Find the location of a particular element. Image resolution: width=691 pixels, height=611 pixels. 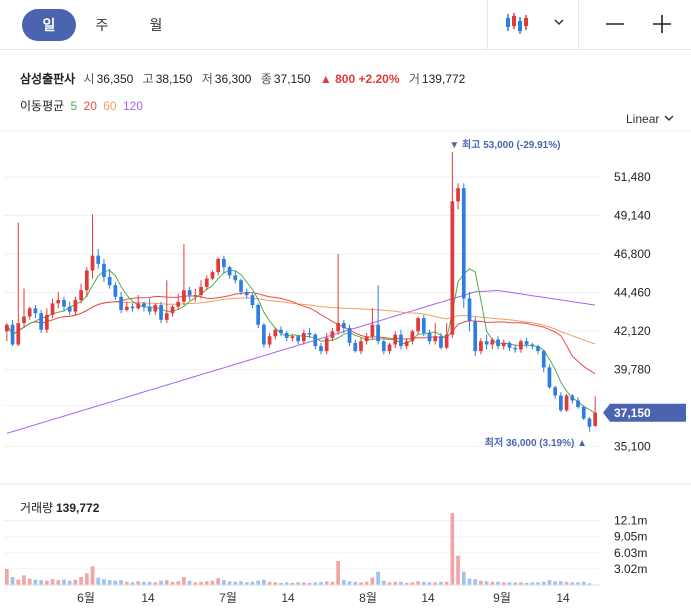

chart-type-selector is located at coordinates (533, 25).